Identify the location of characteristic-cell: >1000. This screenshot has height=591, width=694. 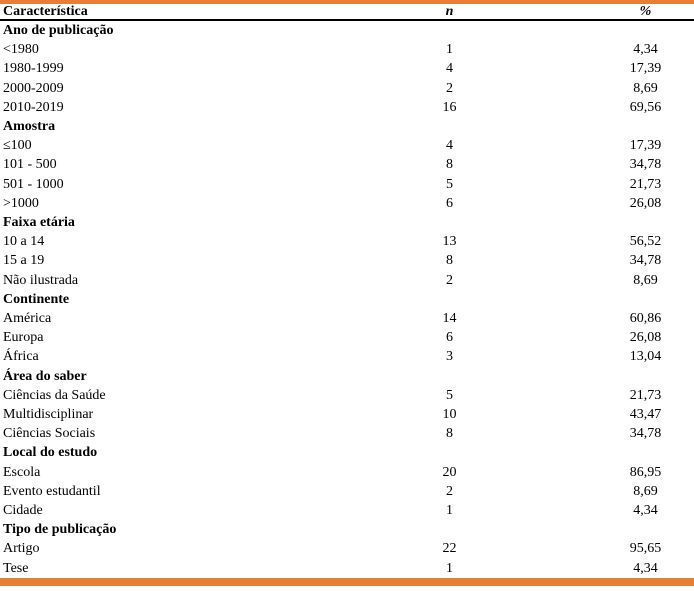
(21, 203).